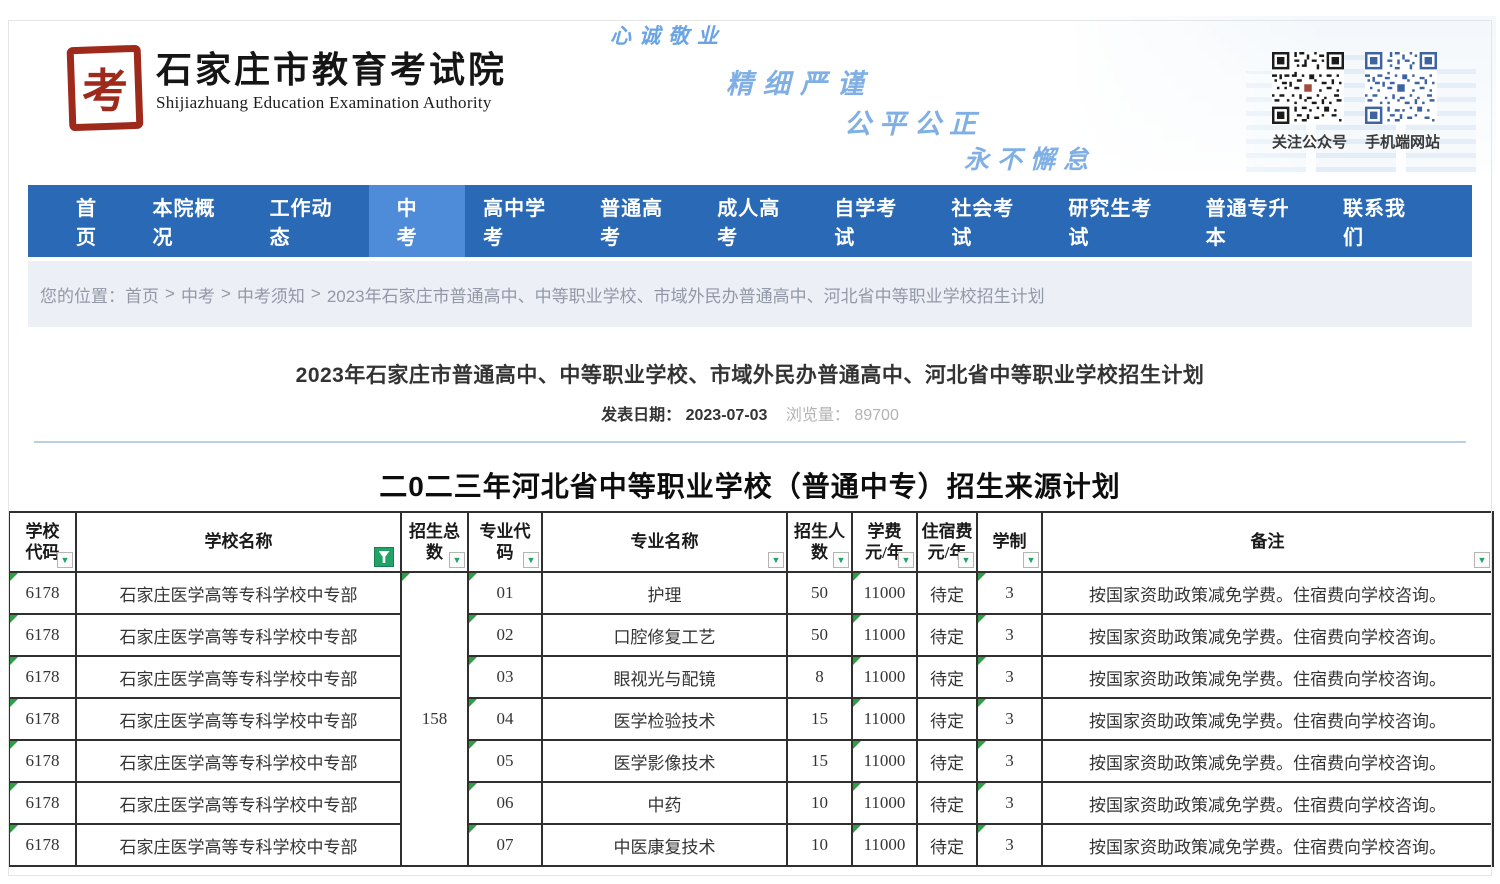 The width and height of the screenshot is (1500, 884). What do you see at coordinates (914, 124) in the screenshot?
I see `slogan-3: 公平公正` at bounding box center [914, 124].